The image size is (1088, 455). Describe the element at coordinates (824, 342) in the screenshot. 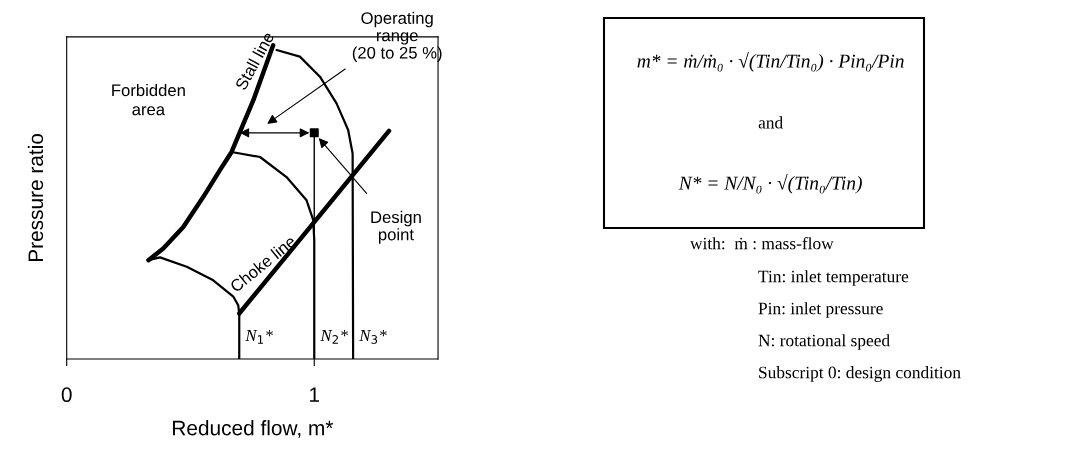

I see `text: N: rotational speed` at that location.